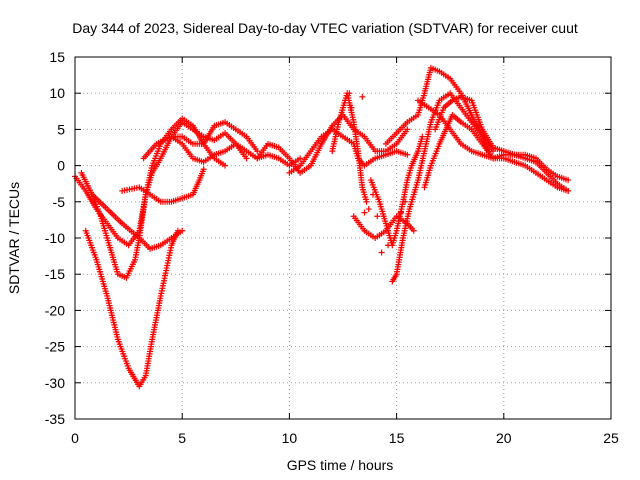 This screenshot has width=640, height=480. What do you see at coordinates (182, 438) in the screenshot?
I see `x-tick-label: 5` at bounding box center [182, 438].